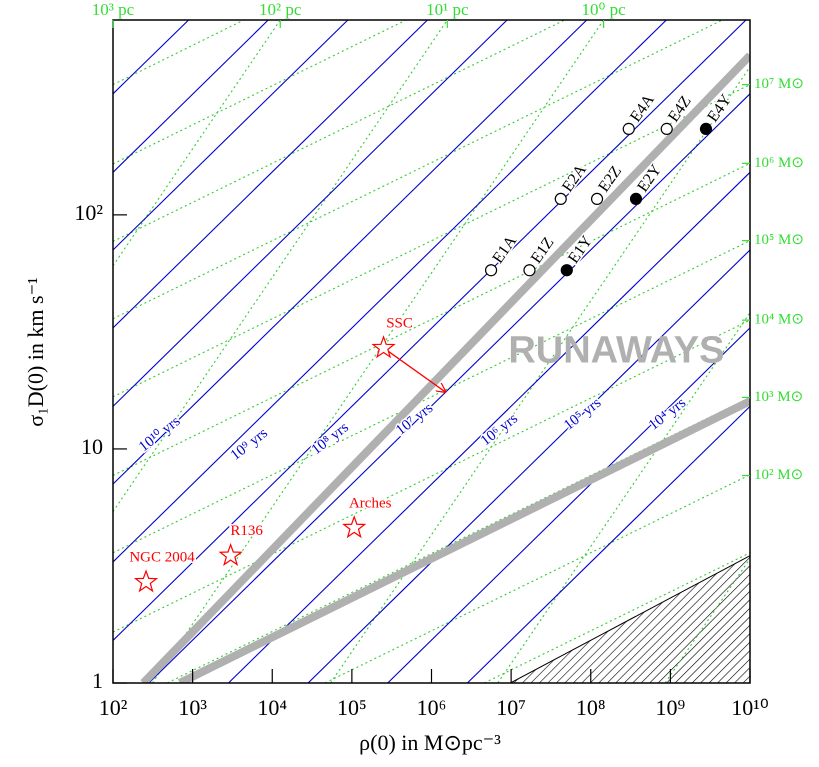 Image resolution: width=819 pixels, height=767 pixels. Describe the element at coordinates (192, 707) in the screenshot. I see `x-tick-label: 10³` at that location.